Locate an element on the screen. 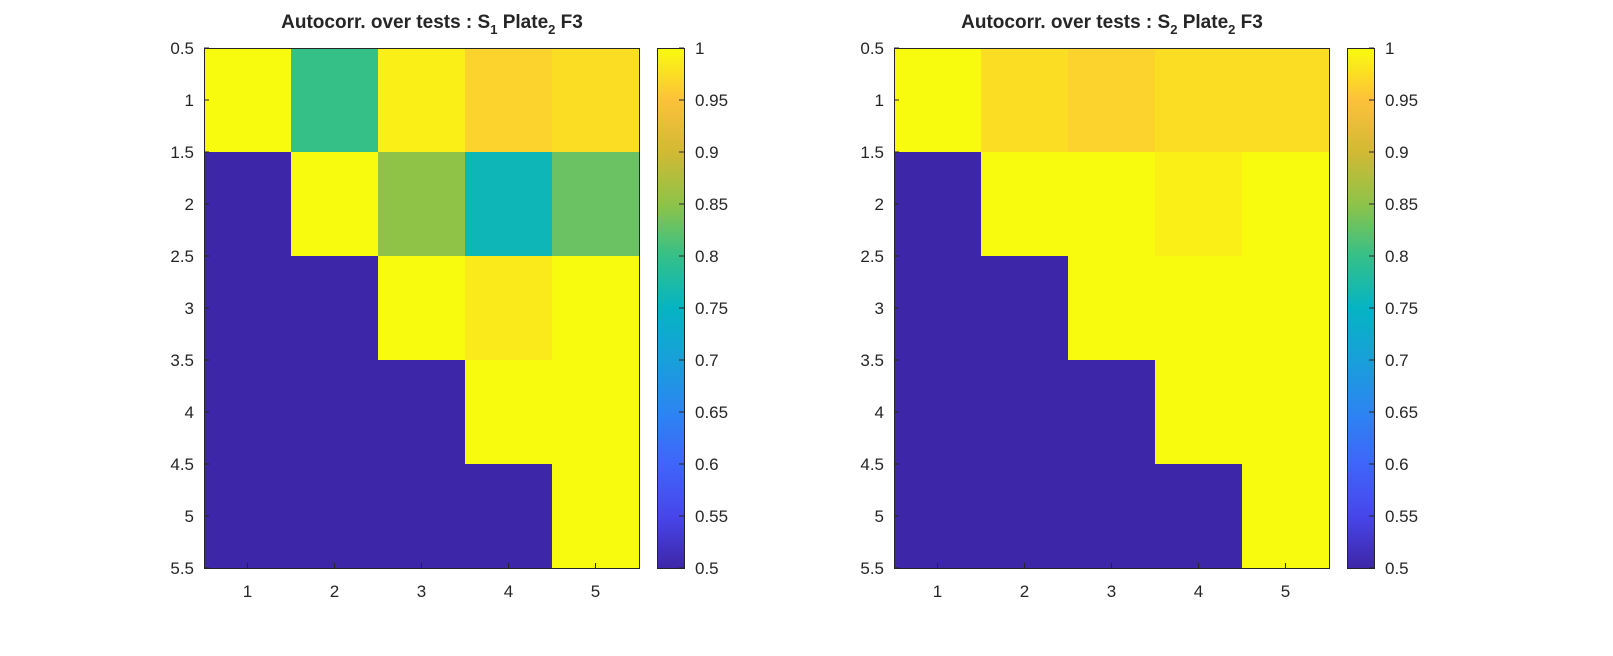 The width and height of the screenshot is (1613, 656). chart-title-1: Autocorr. over tests : S1 Plate2 F3 is located at coordinates (432, 24).